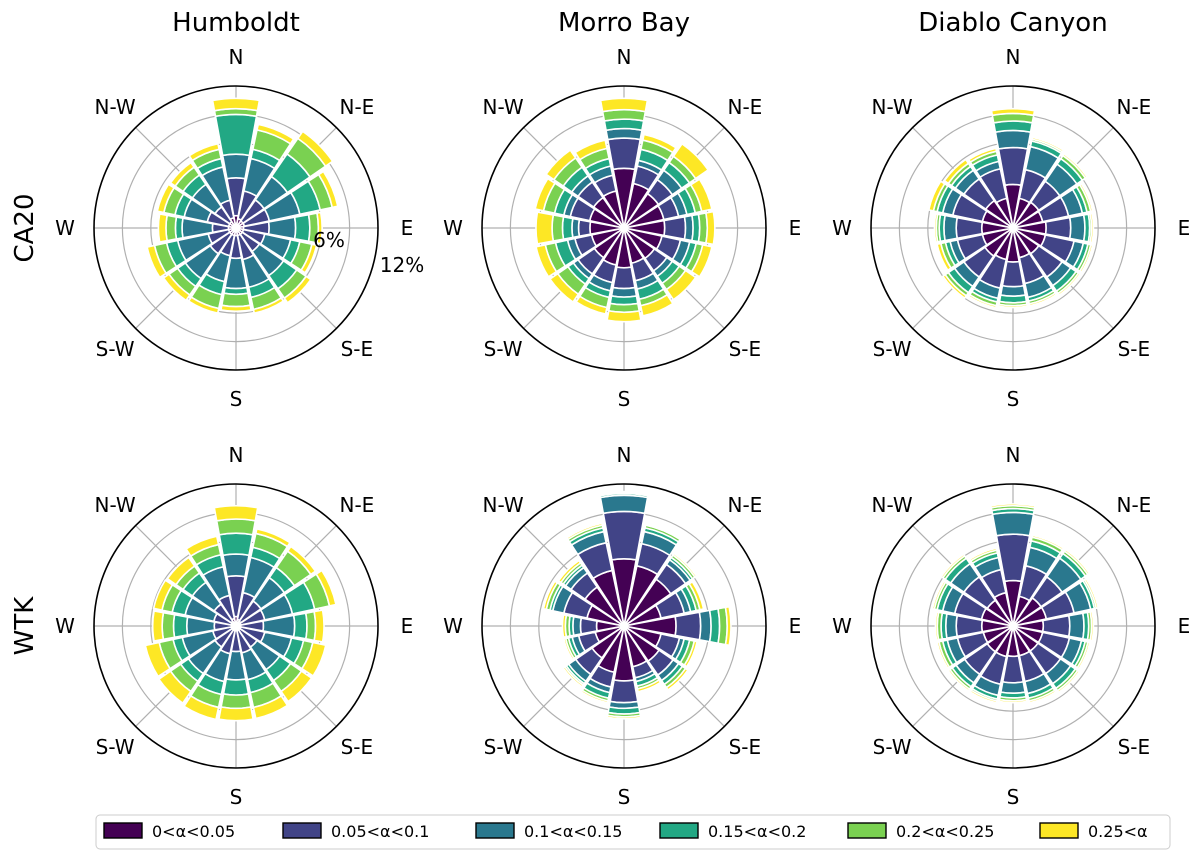 This screenshot has width=1198, height=851. I want to click on legend-item-2: 0.05<α<0.1, so click(355, 831).